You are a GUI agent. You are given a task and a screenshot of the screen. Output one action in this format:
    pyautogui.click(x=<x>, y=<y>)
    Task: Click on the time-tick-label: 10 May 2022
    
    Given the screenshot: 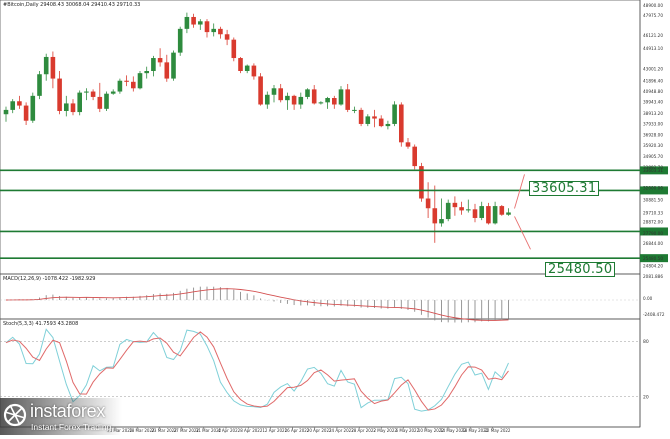 What is the action you would take?
    pyautogui.click(x=431, y=430)
    